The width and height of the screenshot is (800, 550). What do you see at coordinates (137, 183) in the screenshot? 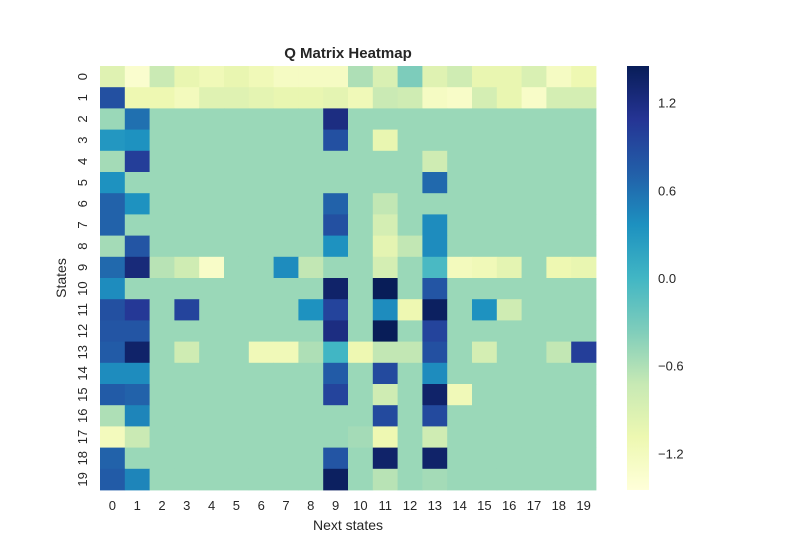
I see `heatmap-cell-r5-c1` at bounding box center [137, 183].